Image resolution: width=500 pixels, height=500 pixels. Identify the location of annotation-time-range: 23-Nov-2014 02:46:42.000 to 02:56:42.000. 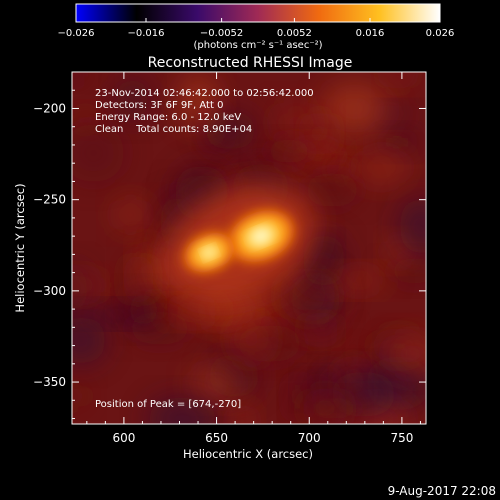
(204, 93).